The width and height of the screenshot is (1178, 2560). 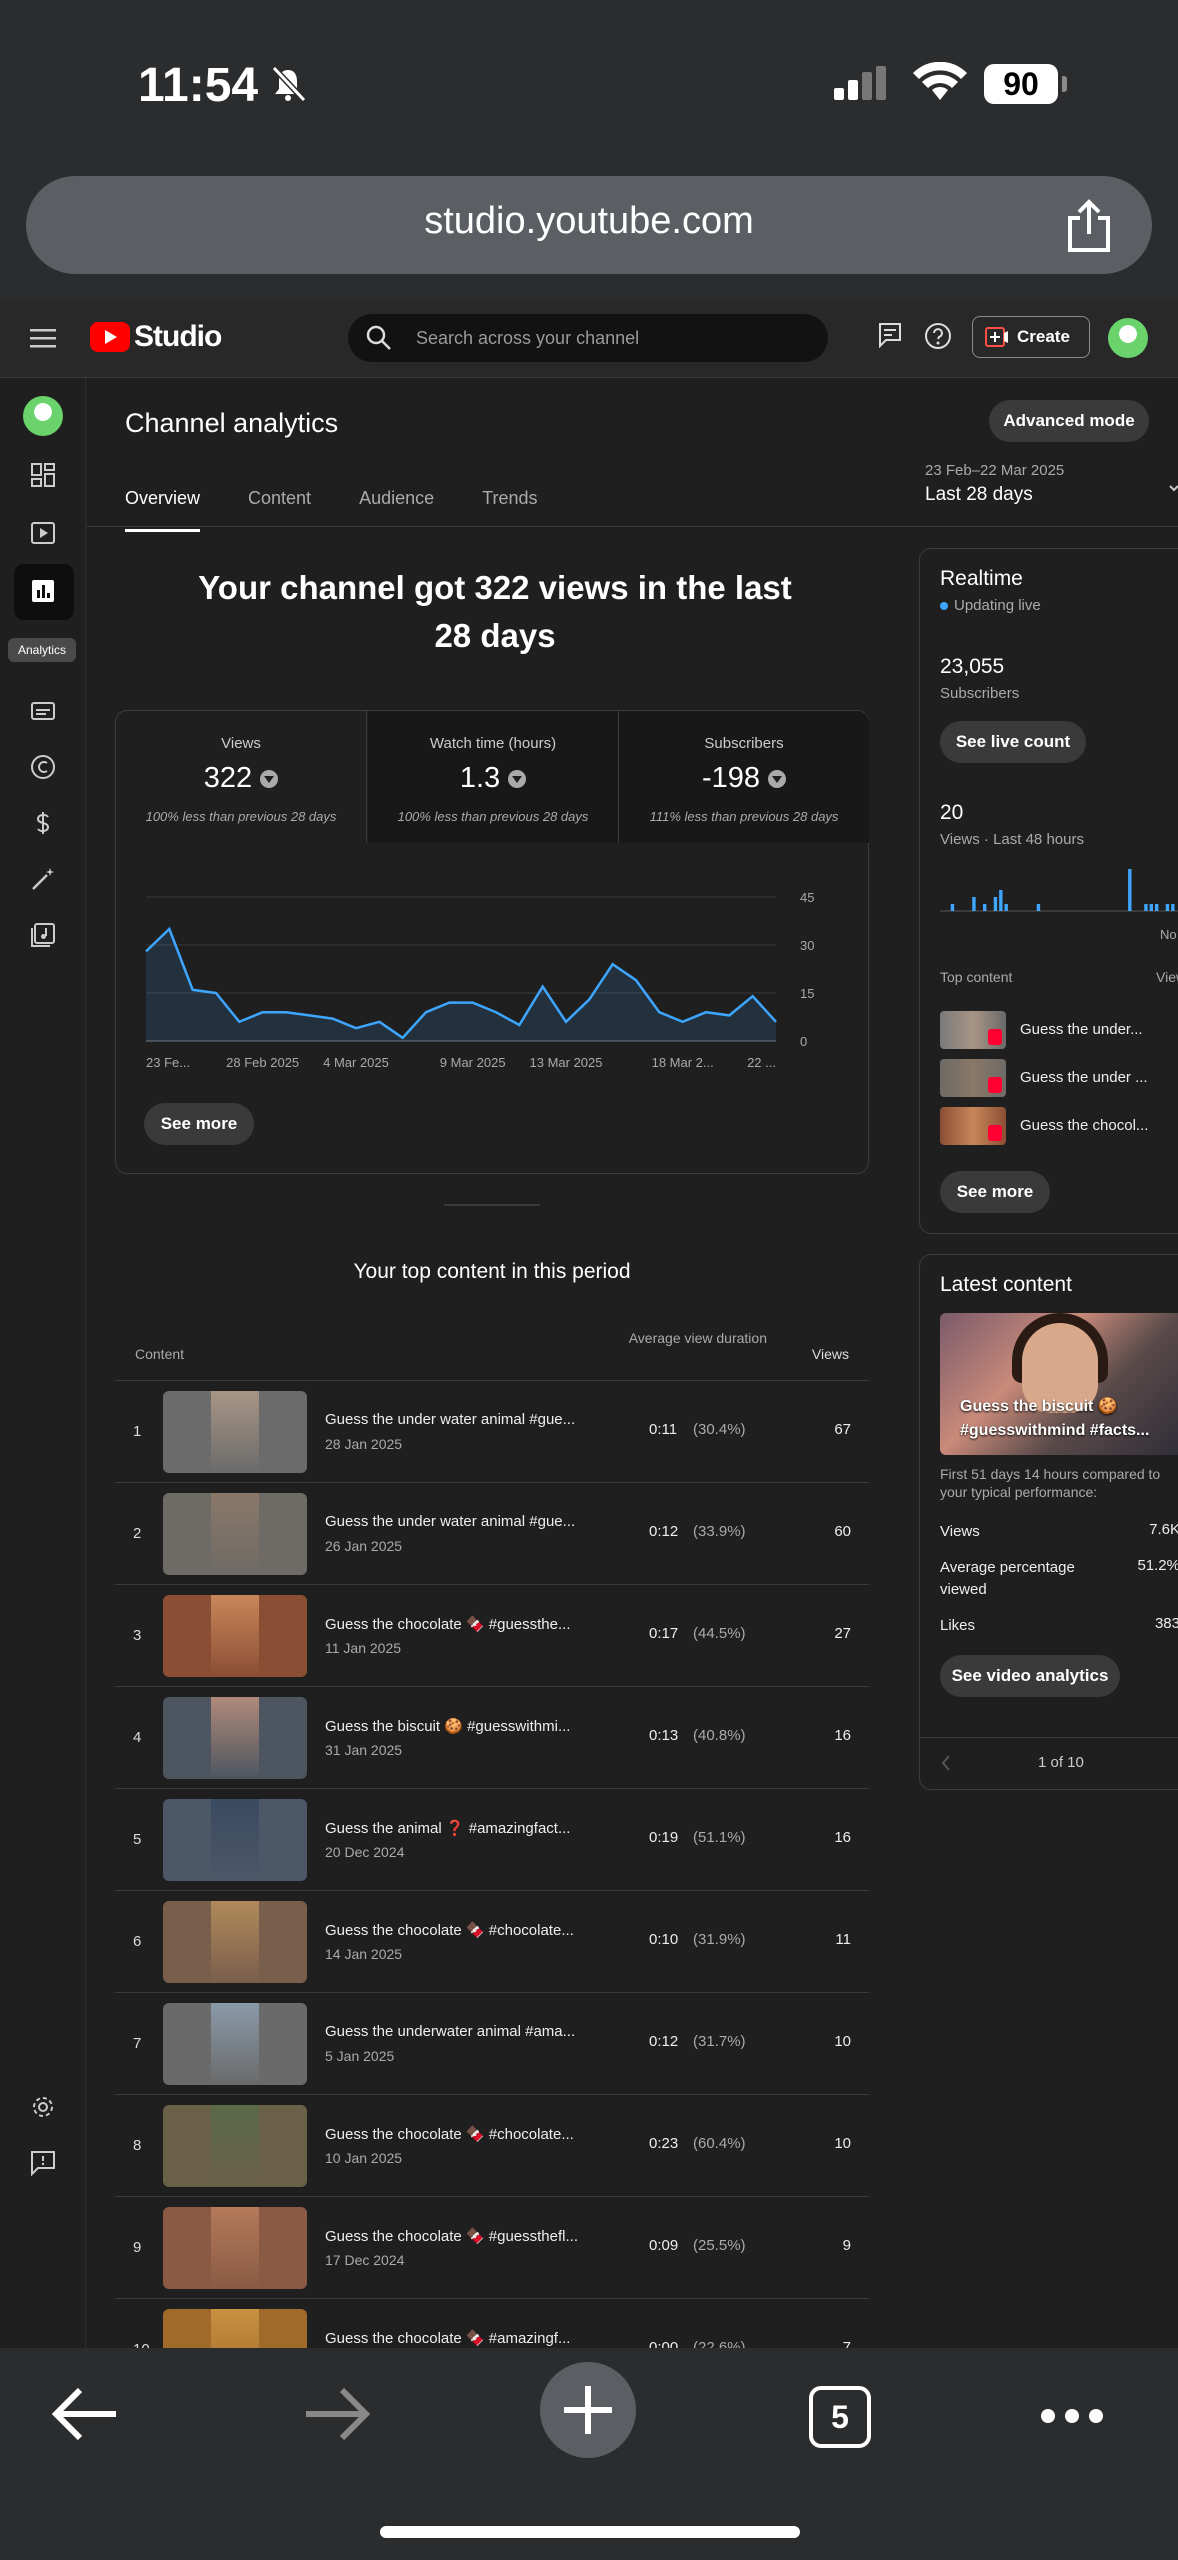 I want to click on tab-audience: Audience, so click(x=397, y=498).